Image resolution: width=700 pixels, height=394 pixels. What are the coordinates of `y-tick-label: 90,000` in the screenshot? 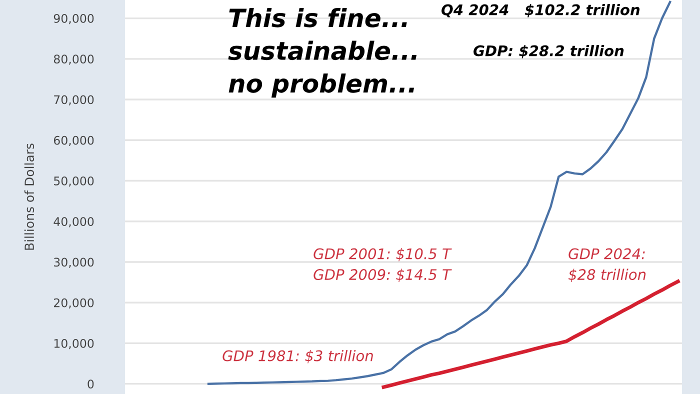 It's located at (74, 19).